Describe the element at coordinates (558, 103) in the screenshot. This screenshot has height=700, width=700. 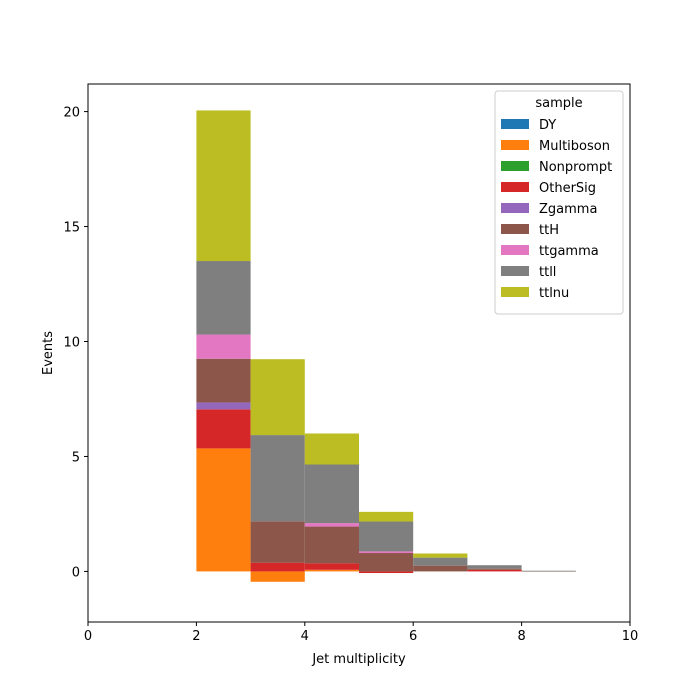
I see `legend-title: sample` at that location.